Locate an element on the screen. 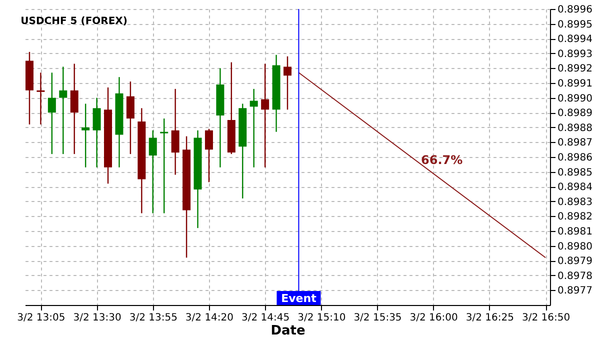 This screenshot has height=340, width=600. y-tick-label: 0.8989 is located at coordinates (575, 114).